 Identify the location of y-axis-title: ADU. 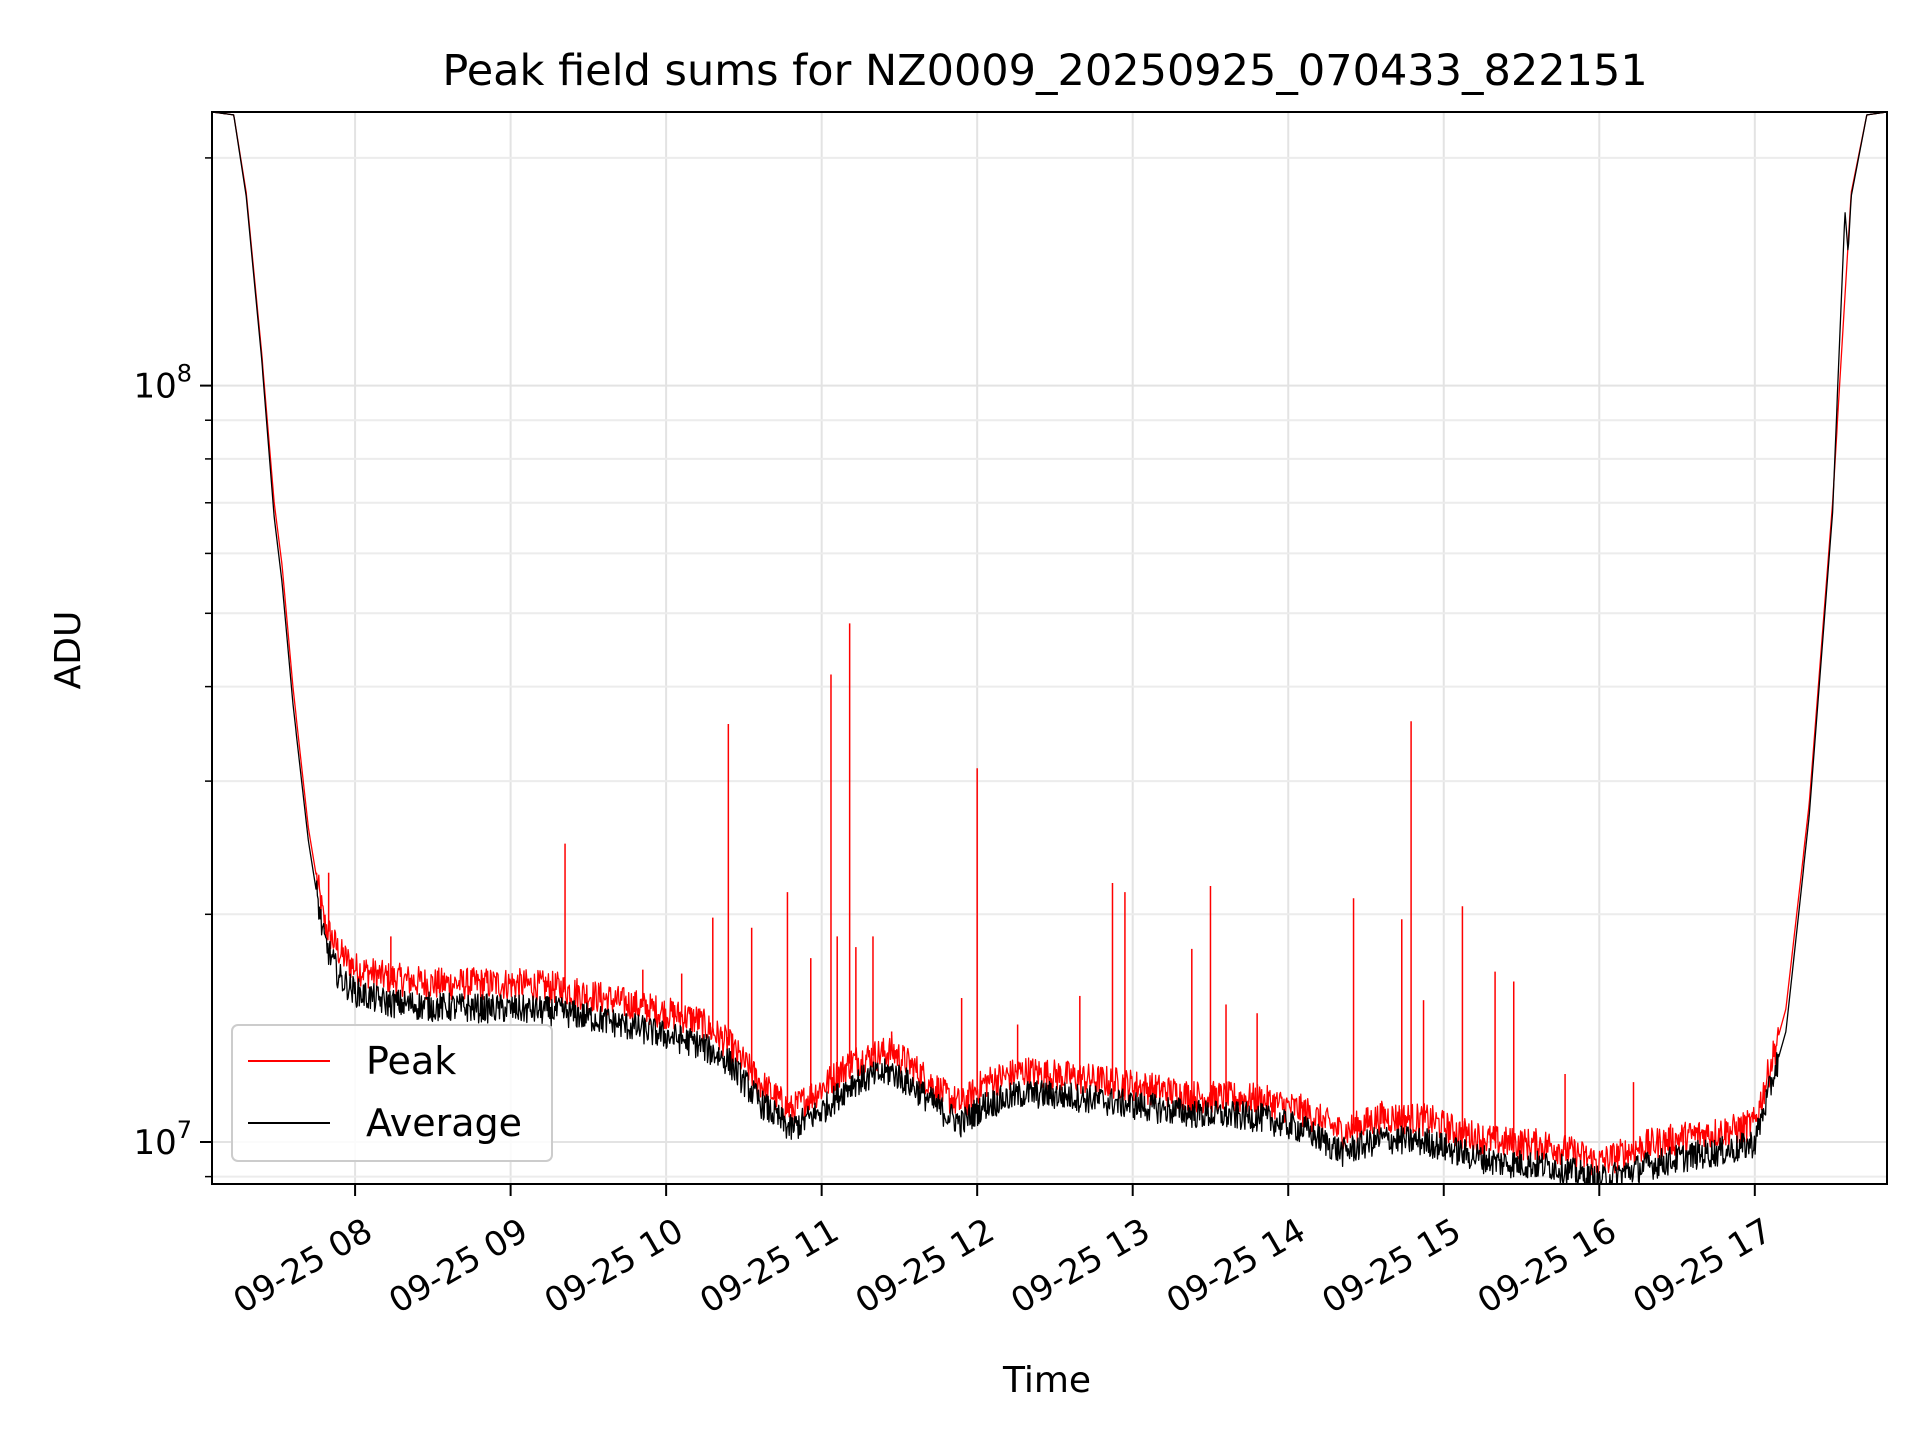
(68, 650).